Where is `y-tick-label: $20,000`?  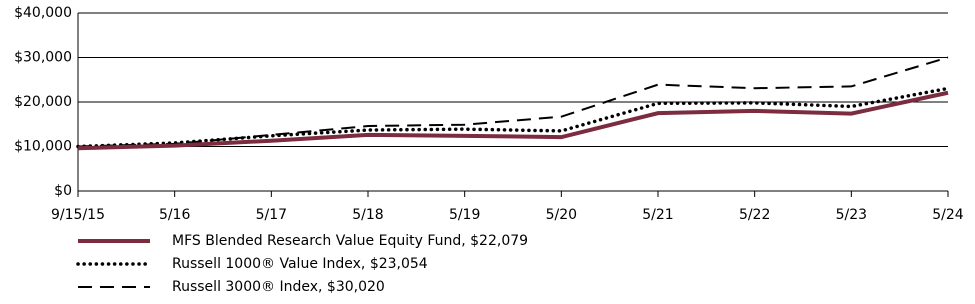
y-tick-label: $20,000 is located at coordinates (43, 102).